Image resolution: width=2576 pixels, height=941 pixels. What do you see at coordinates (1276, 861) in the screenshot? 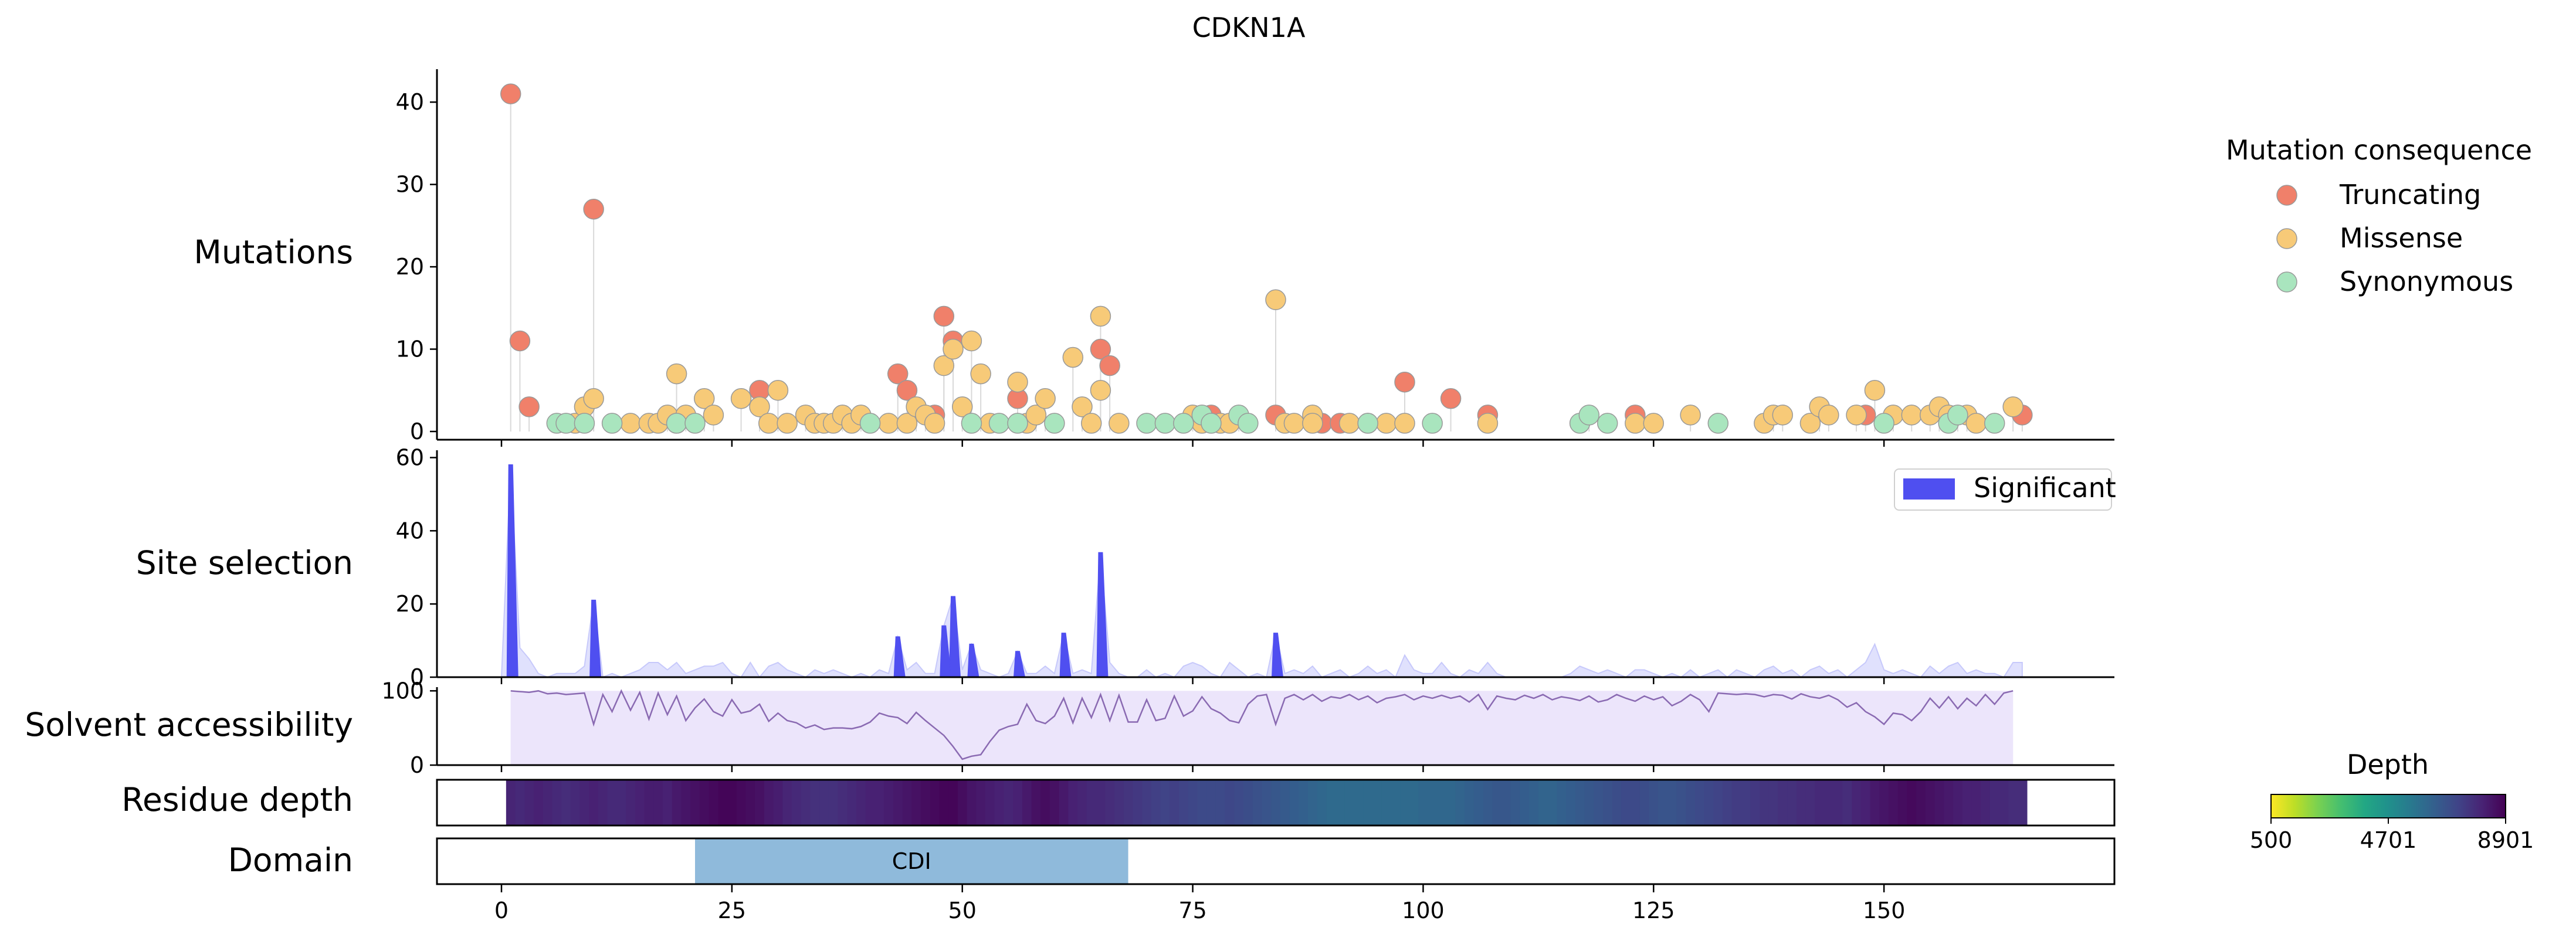
I see `domain-frame` at bounding box center [1276, 861].